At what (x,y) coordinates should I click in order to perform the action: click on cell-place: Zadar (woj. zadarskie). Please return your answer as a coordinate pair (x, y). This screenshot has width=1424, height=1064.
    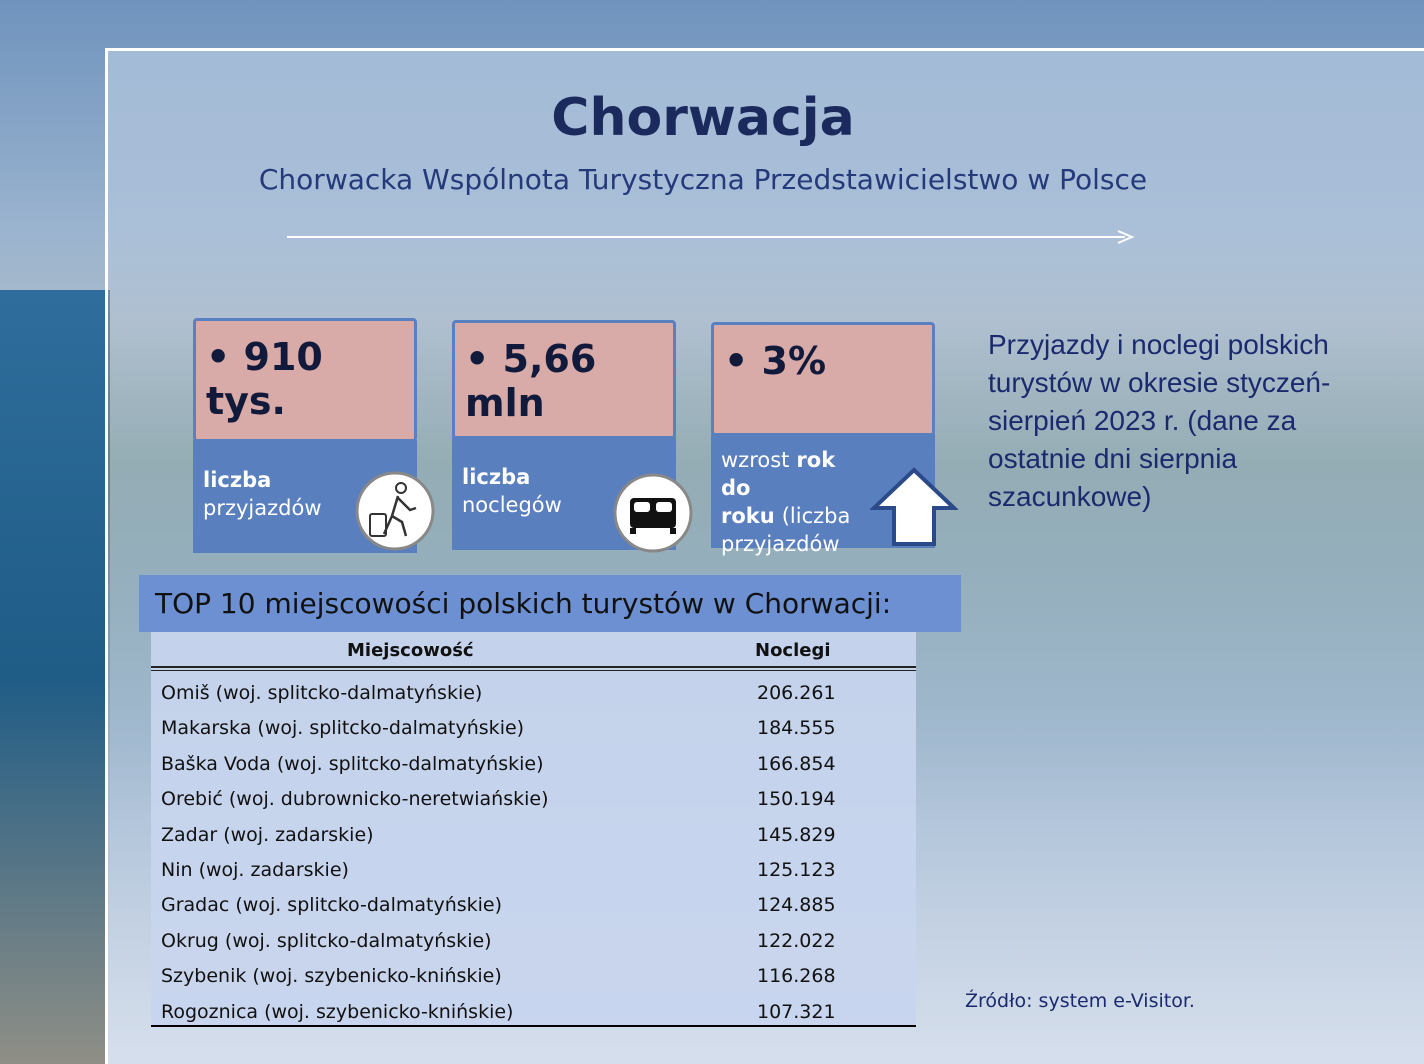
    Looking at the image, I should click on (267, 834).